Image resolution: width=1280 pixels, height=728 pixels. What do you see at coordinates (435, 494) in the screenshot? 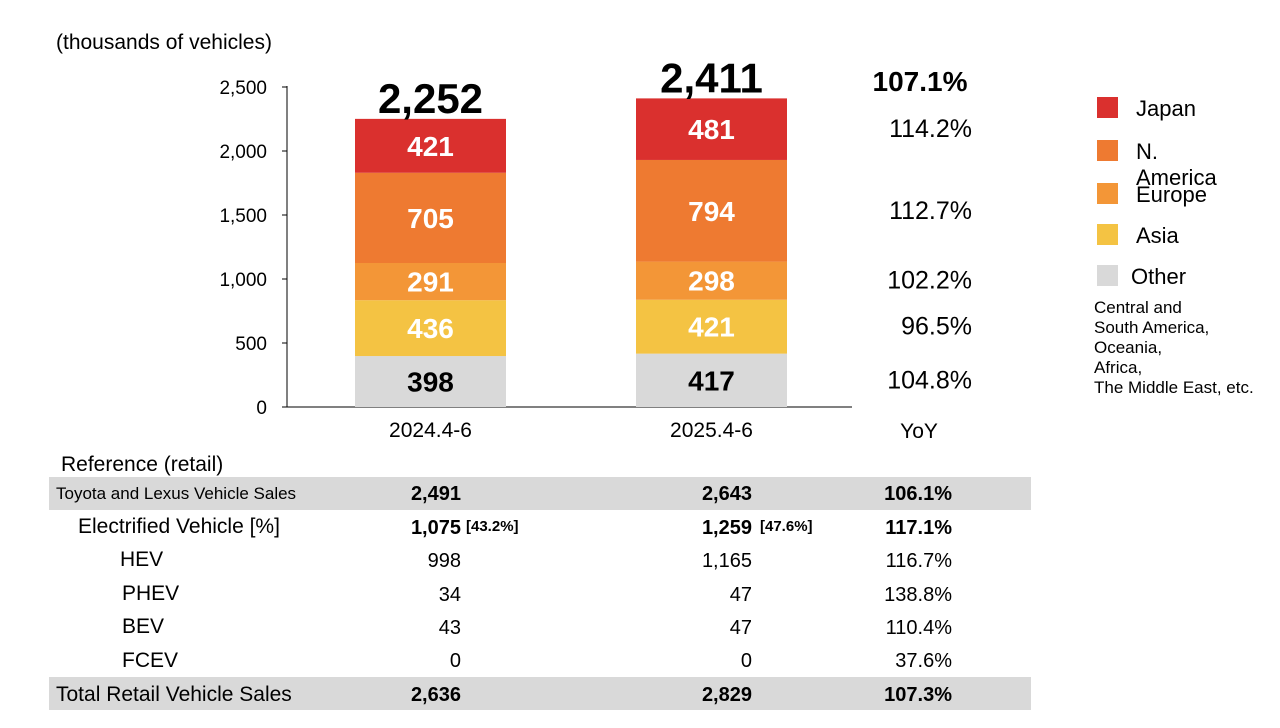
I see `value-2024-toyota-lexus: 2,491` at bounding box center [435, 494].